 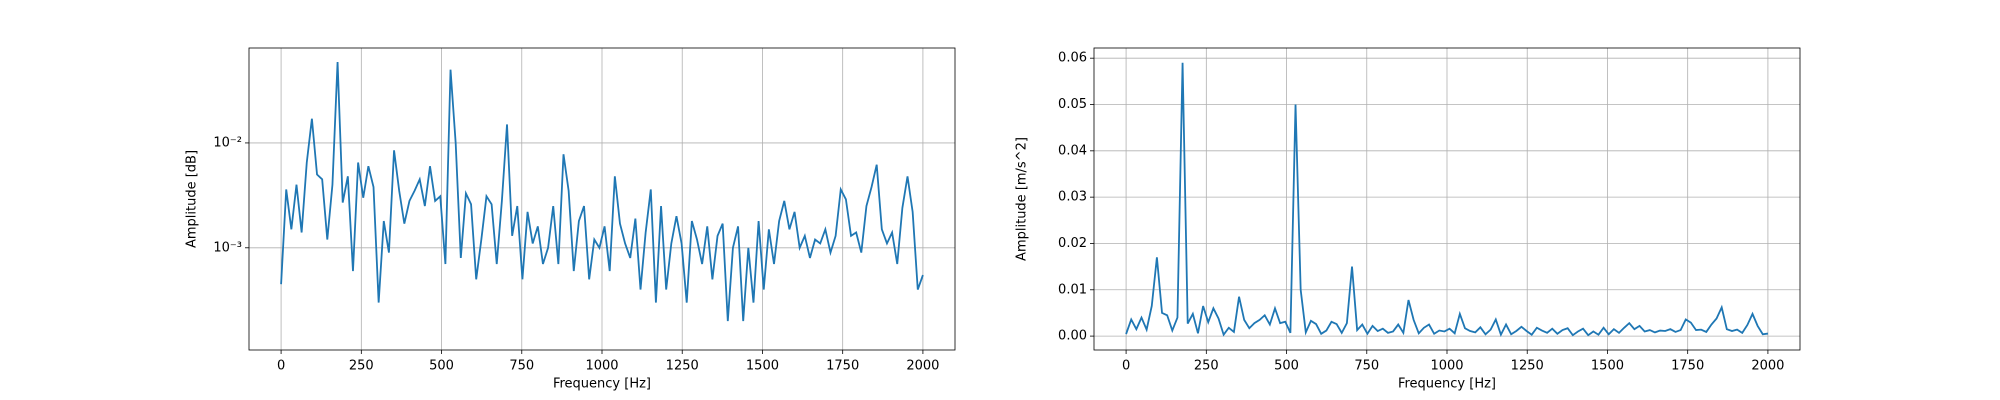 I want to click on y-axis-label: Amplitude [m/s^2], so click(x=1022, y=199).